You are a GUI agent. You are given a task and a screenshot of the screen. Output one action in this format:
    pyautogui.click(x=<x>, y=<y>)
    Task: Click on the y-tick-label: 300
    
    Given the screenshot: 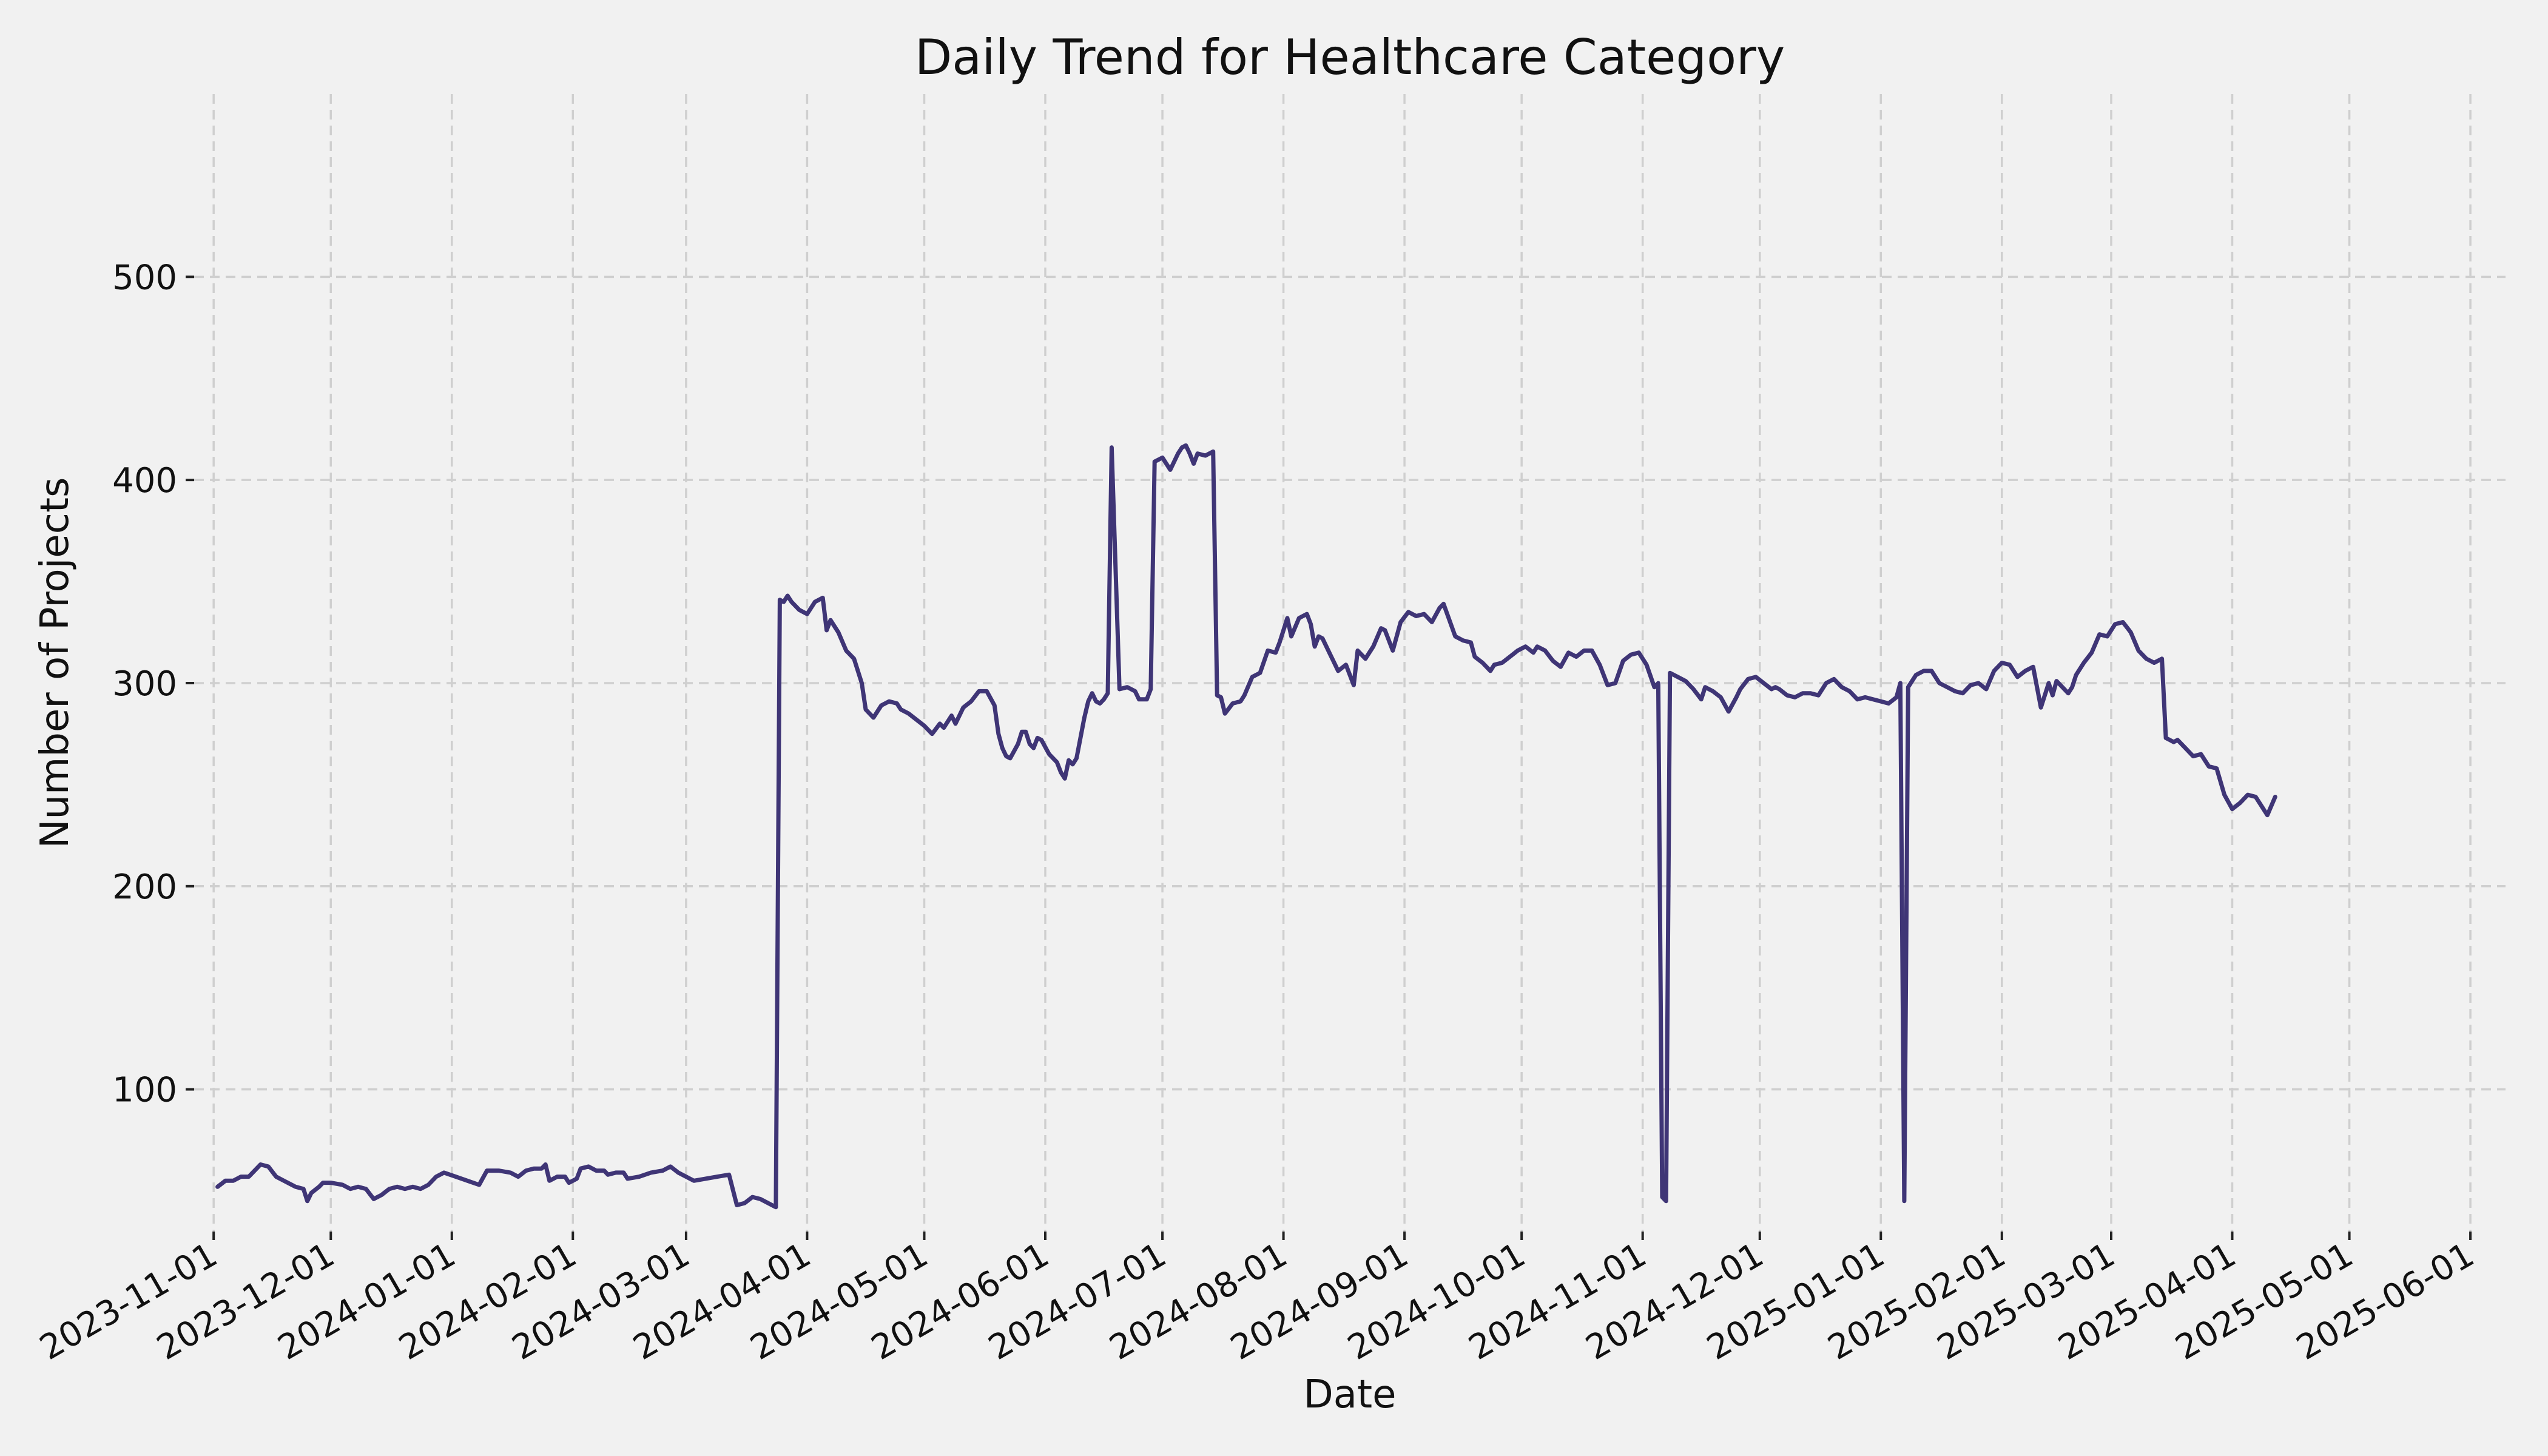 What is the action you would take?
    pyautogui.click(x=144, y=684)
    